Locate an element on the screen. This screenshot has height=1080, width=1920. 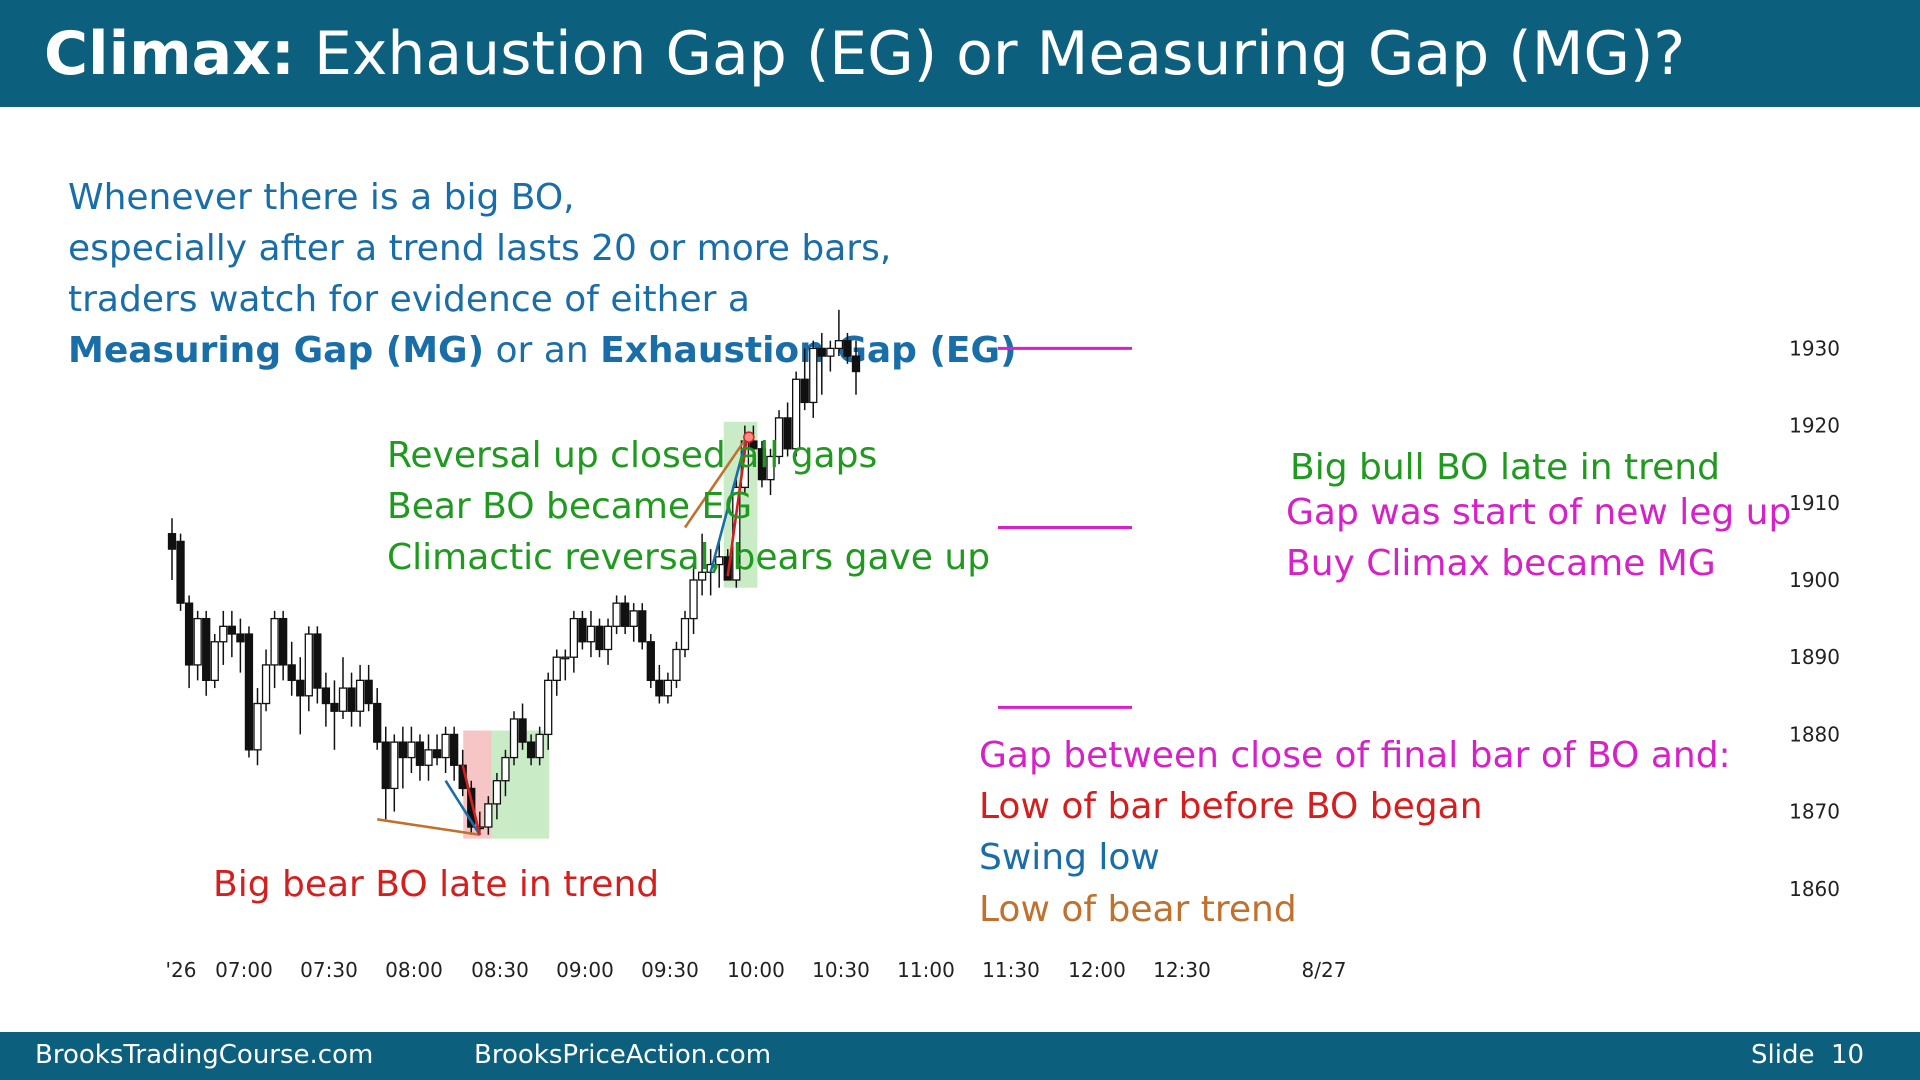
x-tick-10: 11:30 is located at coordinates (1011, 970).